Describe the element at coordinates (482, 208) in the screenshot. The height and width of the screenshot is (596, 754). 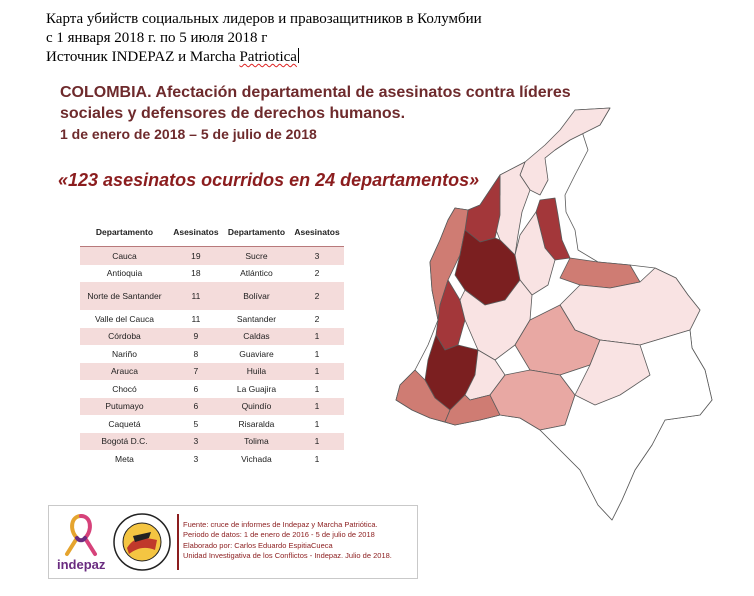
I see `map-region-cordoba` at that location.